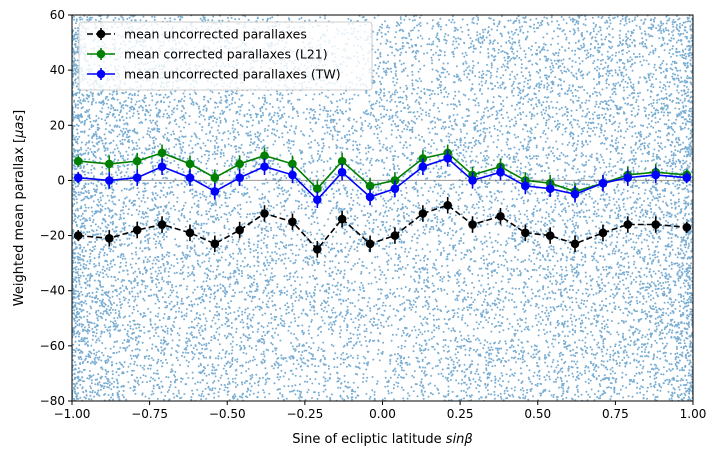  What do you see at coordinates (57, 15) in the screenshot?
I see `y-tick-label: 60` at bounding box center [57, 15].